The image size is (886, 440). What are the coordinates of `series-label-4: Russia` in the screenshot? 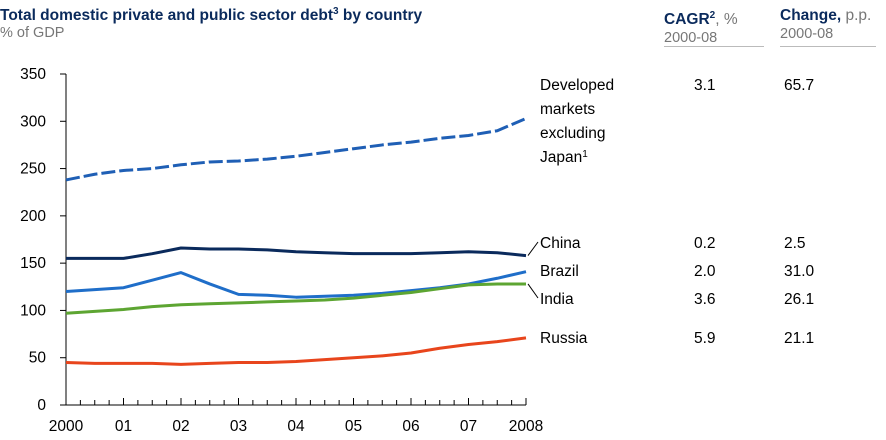 It's located at (564, 338).